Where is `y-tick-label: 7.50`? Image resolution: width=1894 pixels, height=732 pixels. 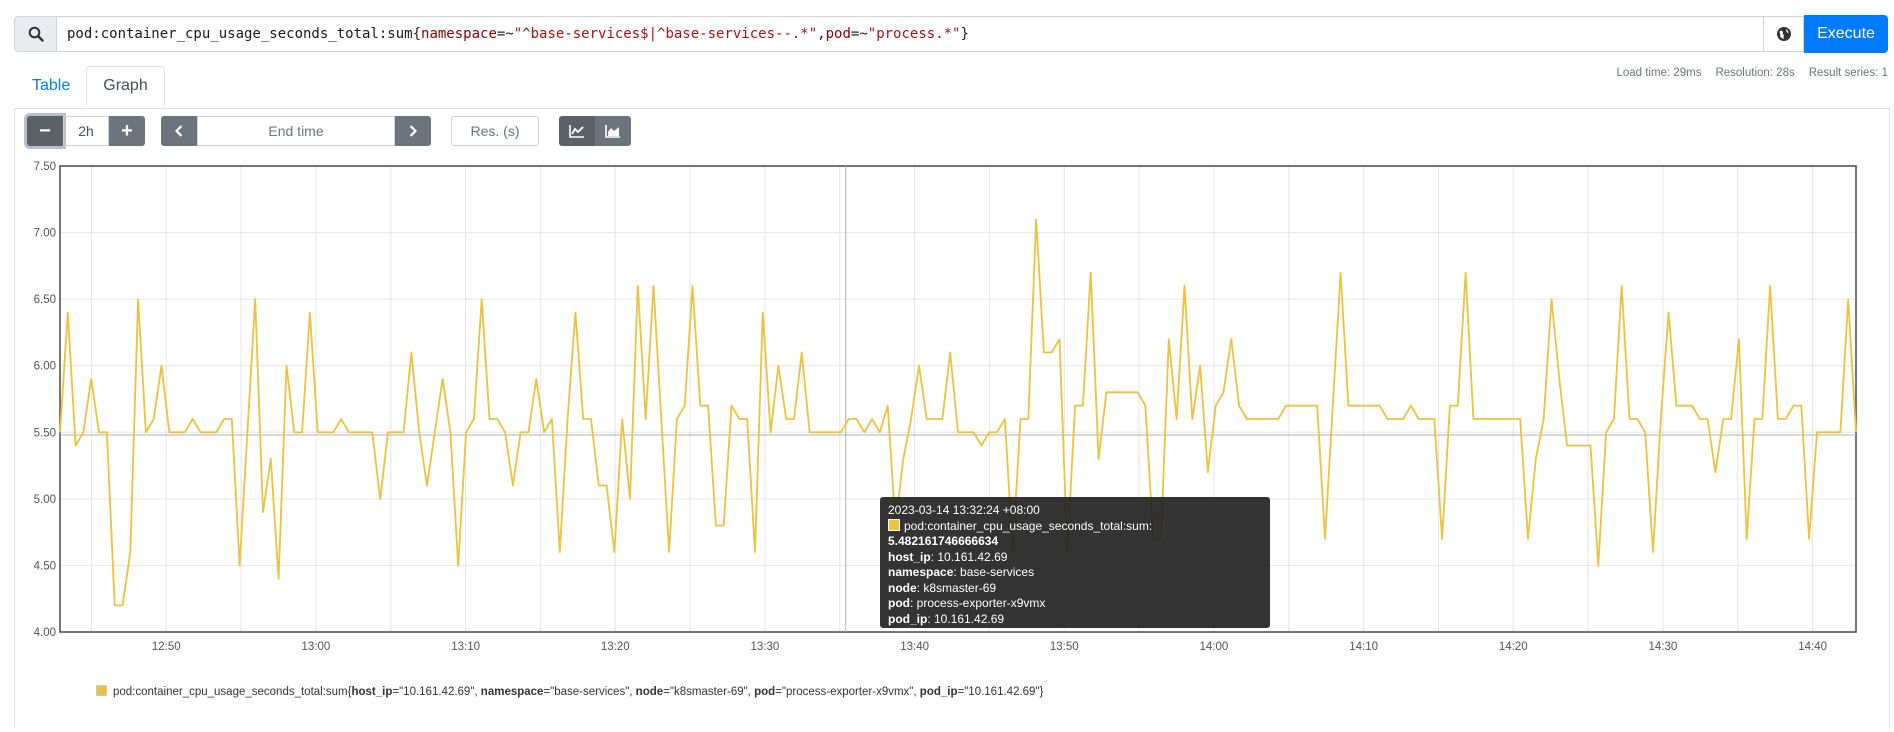 y-tick-label: 7.50 is located at coordinates (45, 167).